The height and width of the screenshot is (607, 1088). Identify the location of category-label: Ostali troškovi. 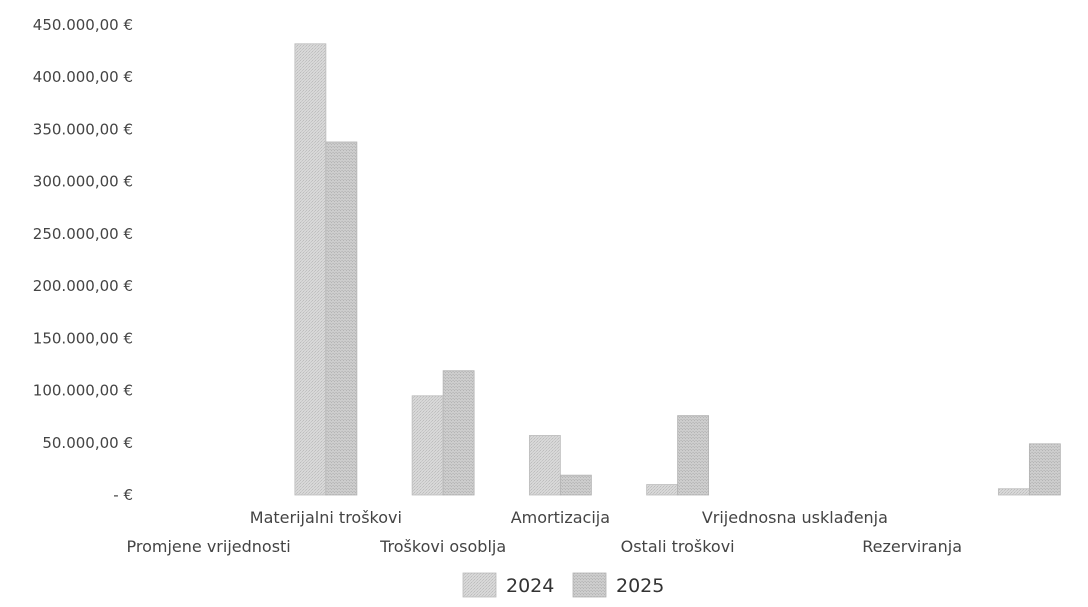
(678, 546).